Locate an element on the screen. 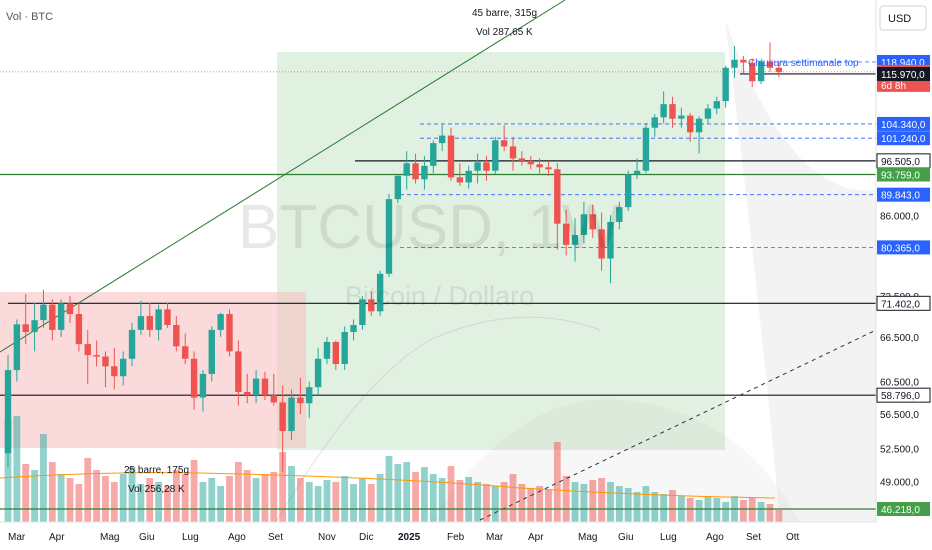 This screenshot has width=932, height=550. price-tag: 96.505,0 is located at coordinates (903, 161).